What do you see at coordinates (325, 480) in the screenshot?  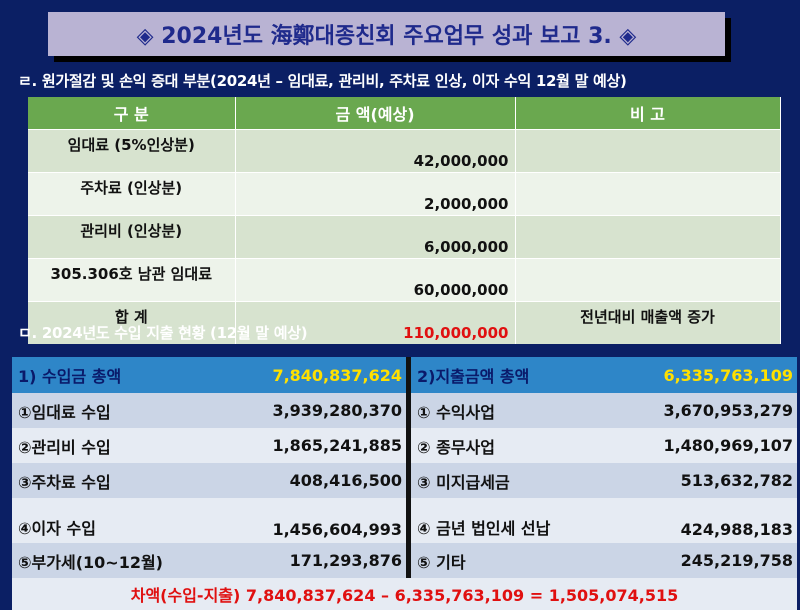 I see `income-amount: 408,416,500` at bounding box center [325, 480].